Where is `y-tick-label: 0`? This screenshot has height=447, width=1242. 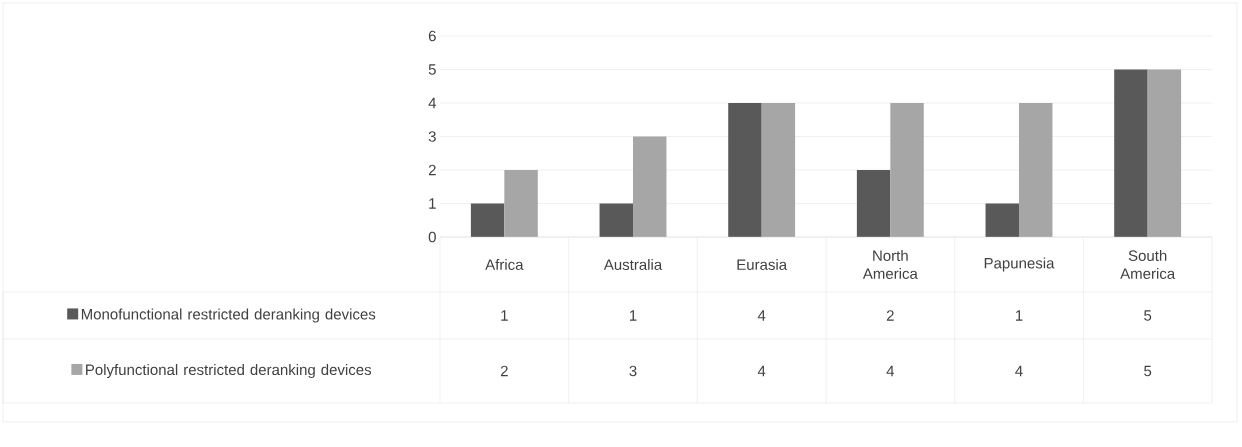 y-tick-label: 0 is located at coordinates (432, 237).